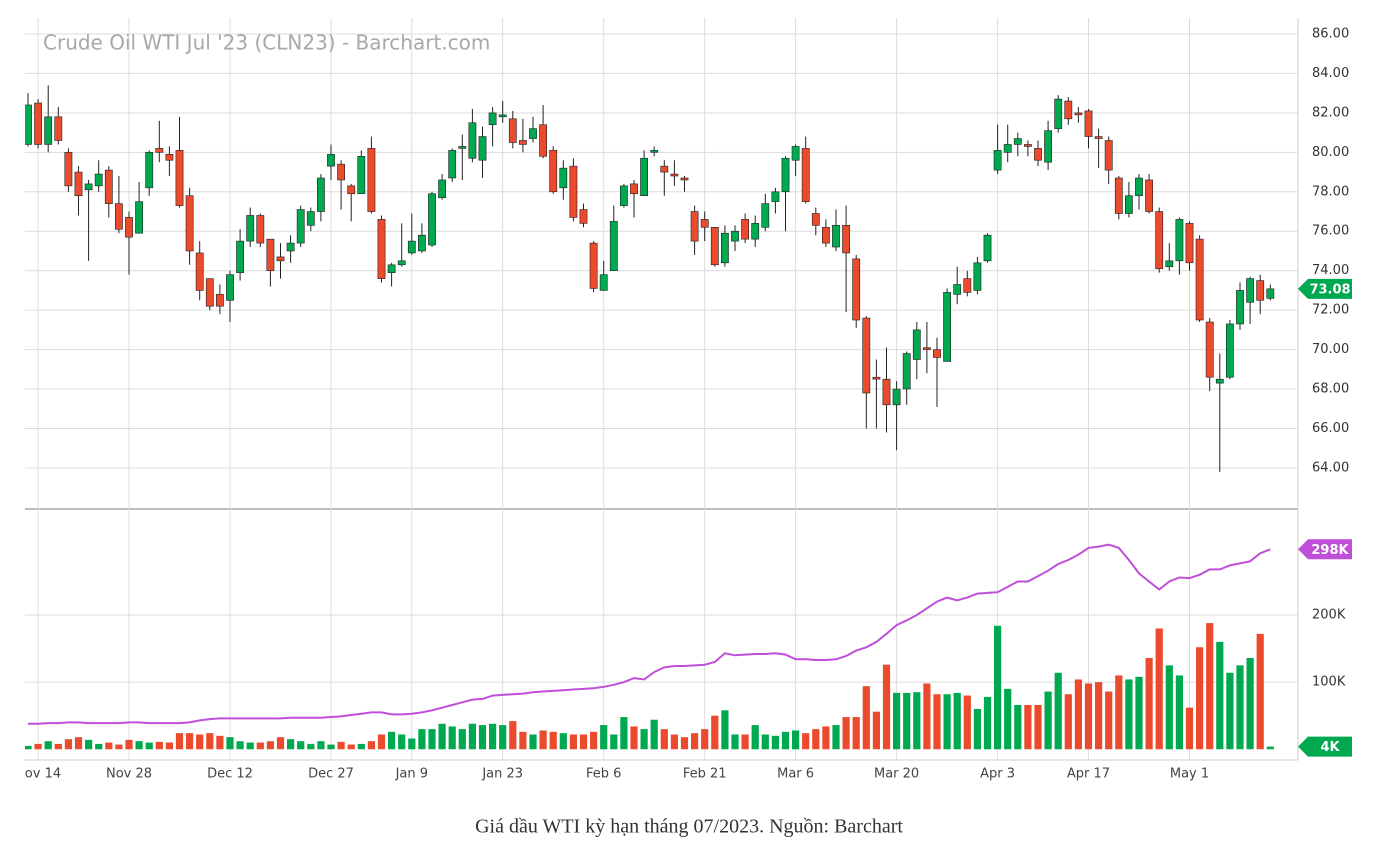  Describe the element at coordinates (1330, 152) in the screenshot. I see `y-tick-label: 80.00` at that location.